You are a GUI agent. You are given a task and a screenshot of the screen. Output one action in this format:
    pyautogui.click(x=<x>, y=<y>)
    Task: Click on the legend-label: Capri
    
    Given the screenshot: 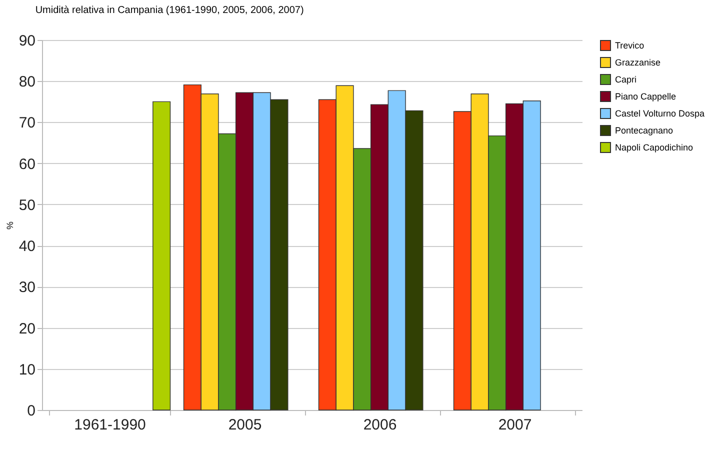 What is the action you would take?
    pyautogui.click(x=626, y=79)
    